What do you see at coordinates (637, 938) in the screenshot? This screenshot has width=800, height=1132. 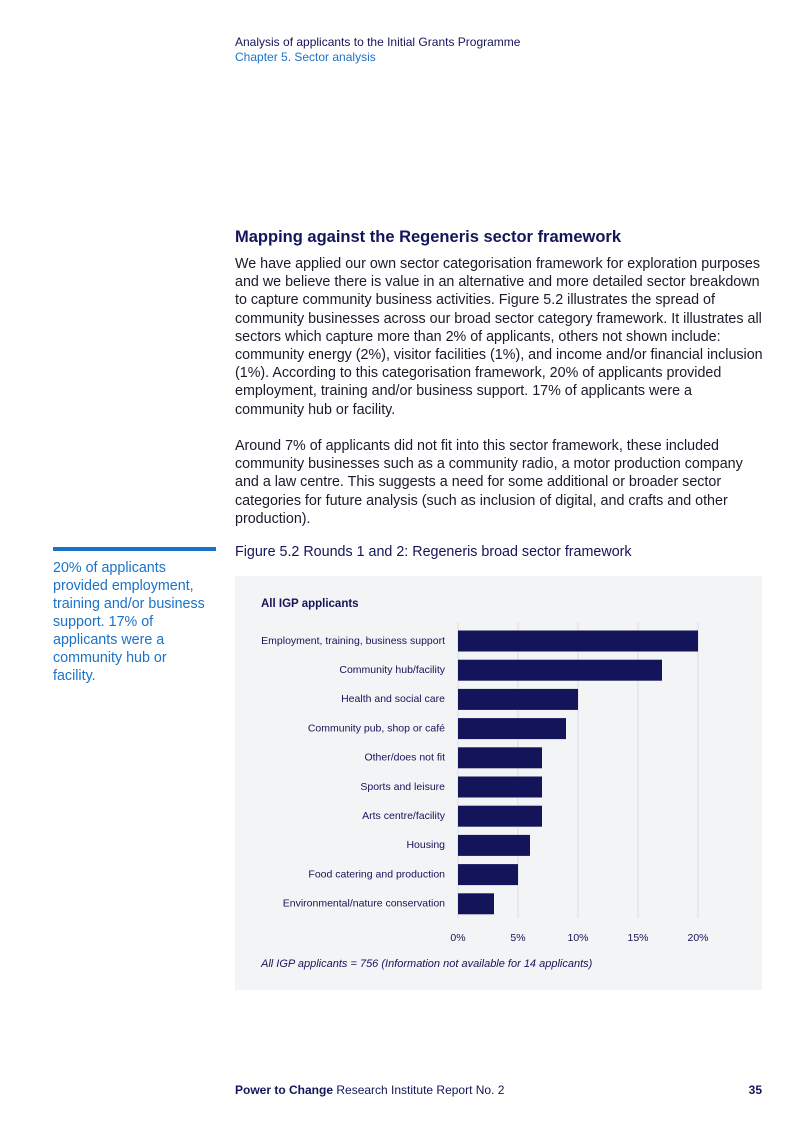 I see `x-tick-label: 15%` at bounding box center [637, 938].